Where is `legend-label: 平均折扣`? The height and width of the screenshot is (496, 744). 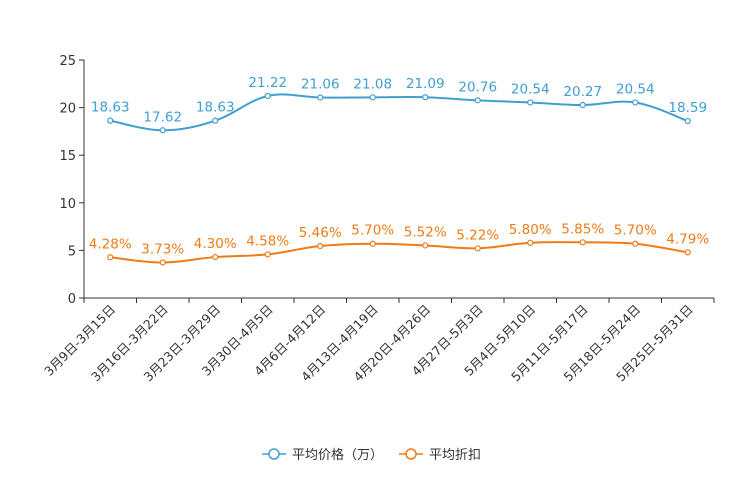 legend-label: 平均折扣 is located at coordinates (455, 455).